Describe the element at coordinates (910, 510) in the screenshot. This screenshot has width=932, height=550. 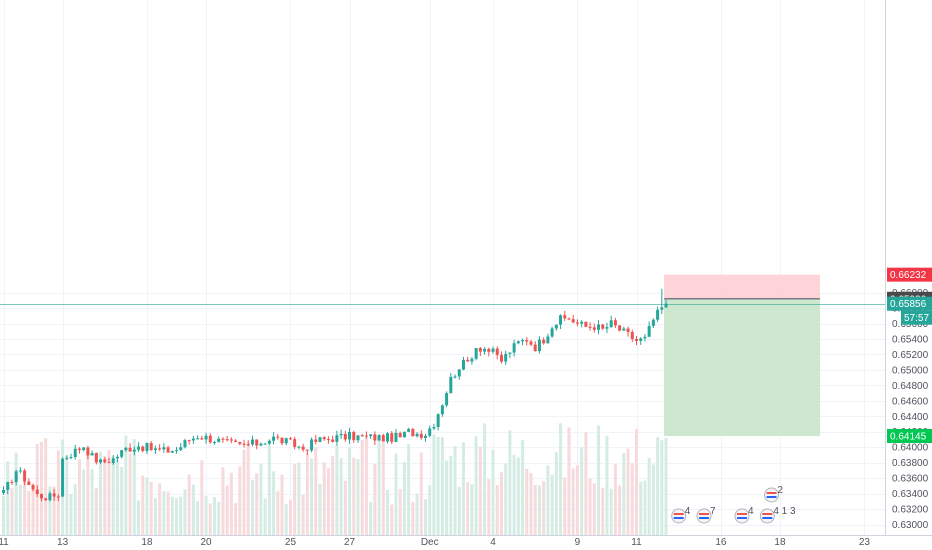
I see `price-tick-label: 0.63200` at that location.